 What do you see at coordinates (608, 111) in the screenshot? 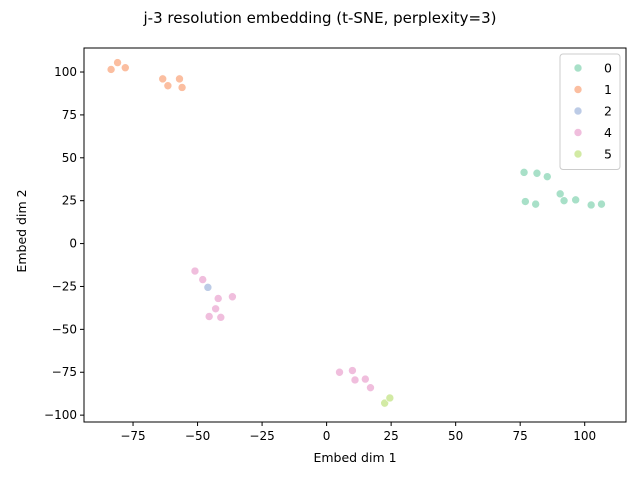
I see `legend-label: 2` at bounding box center [608, 111].